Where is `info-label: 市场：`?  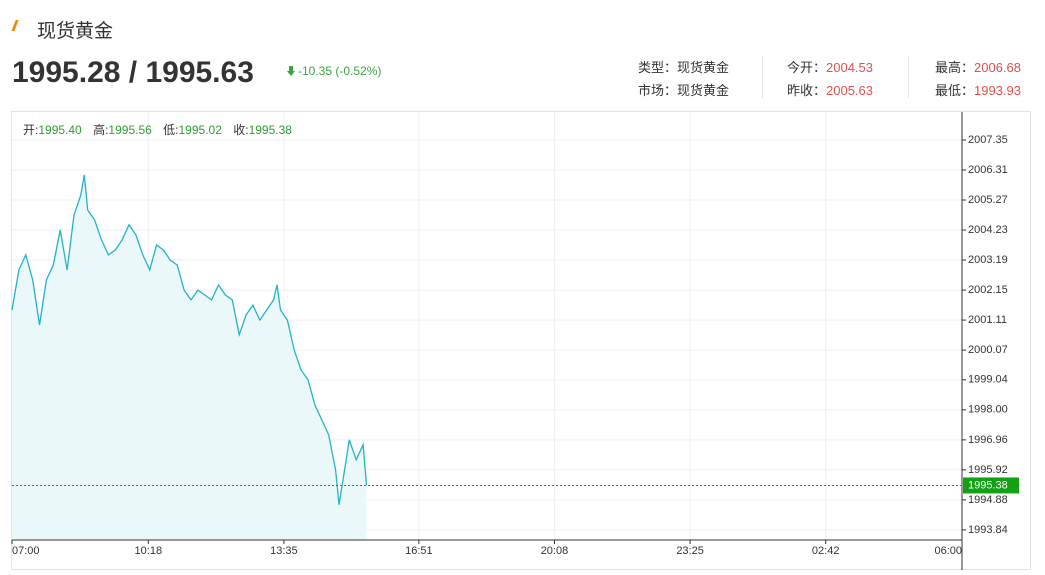 info-label: 市场： is located at coordinates (658, 90).